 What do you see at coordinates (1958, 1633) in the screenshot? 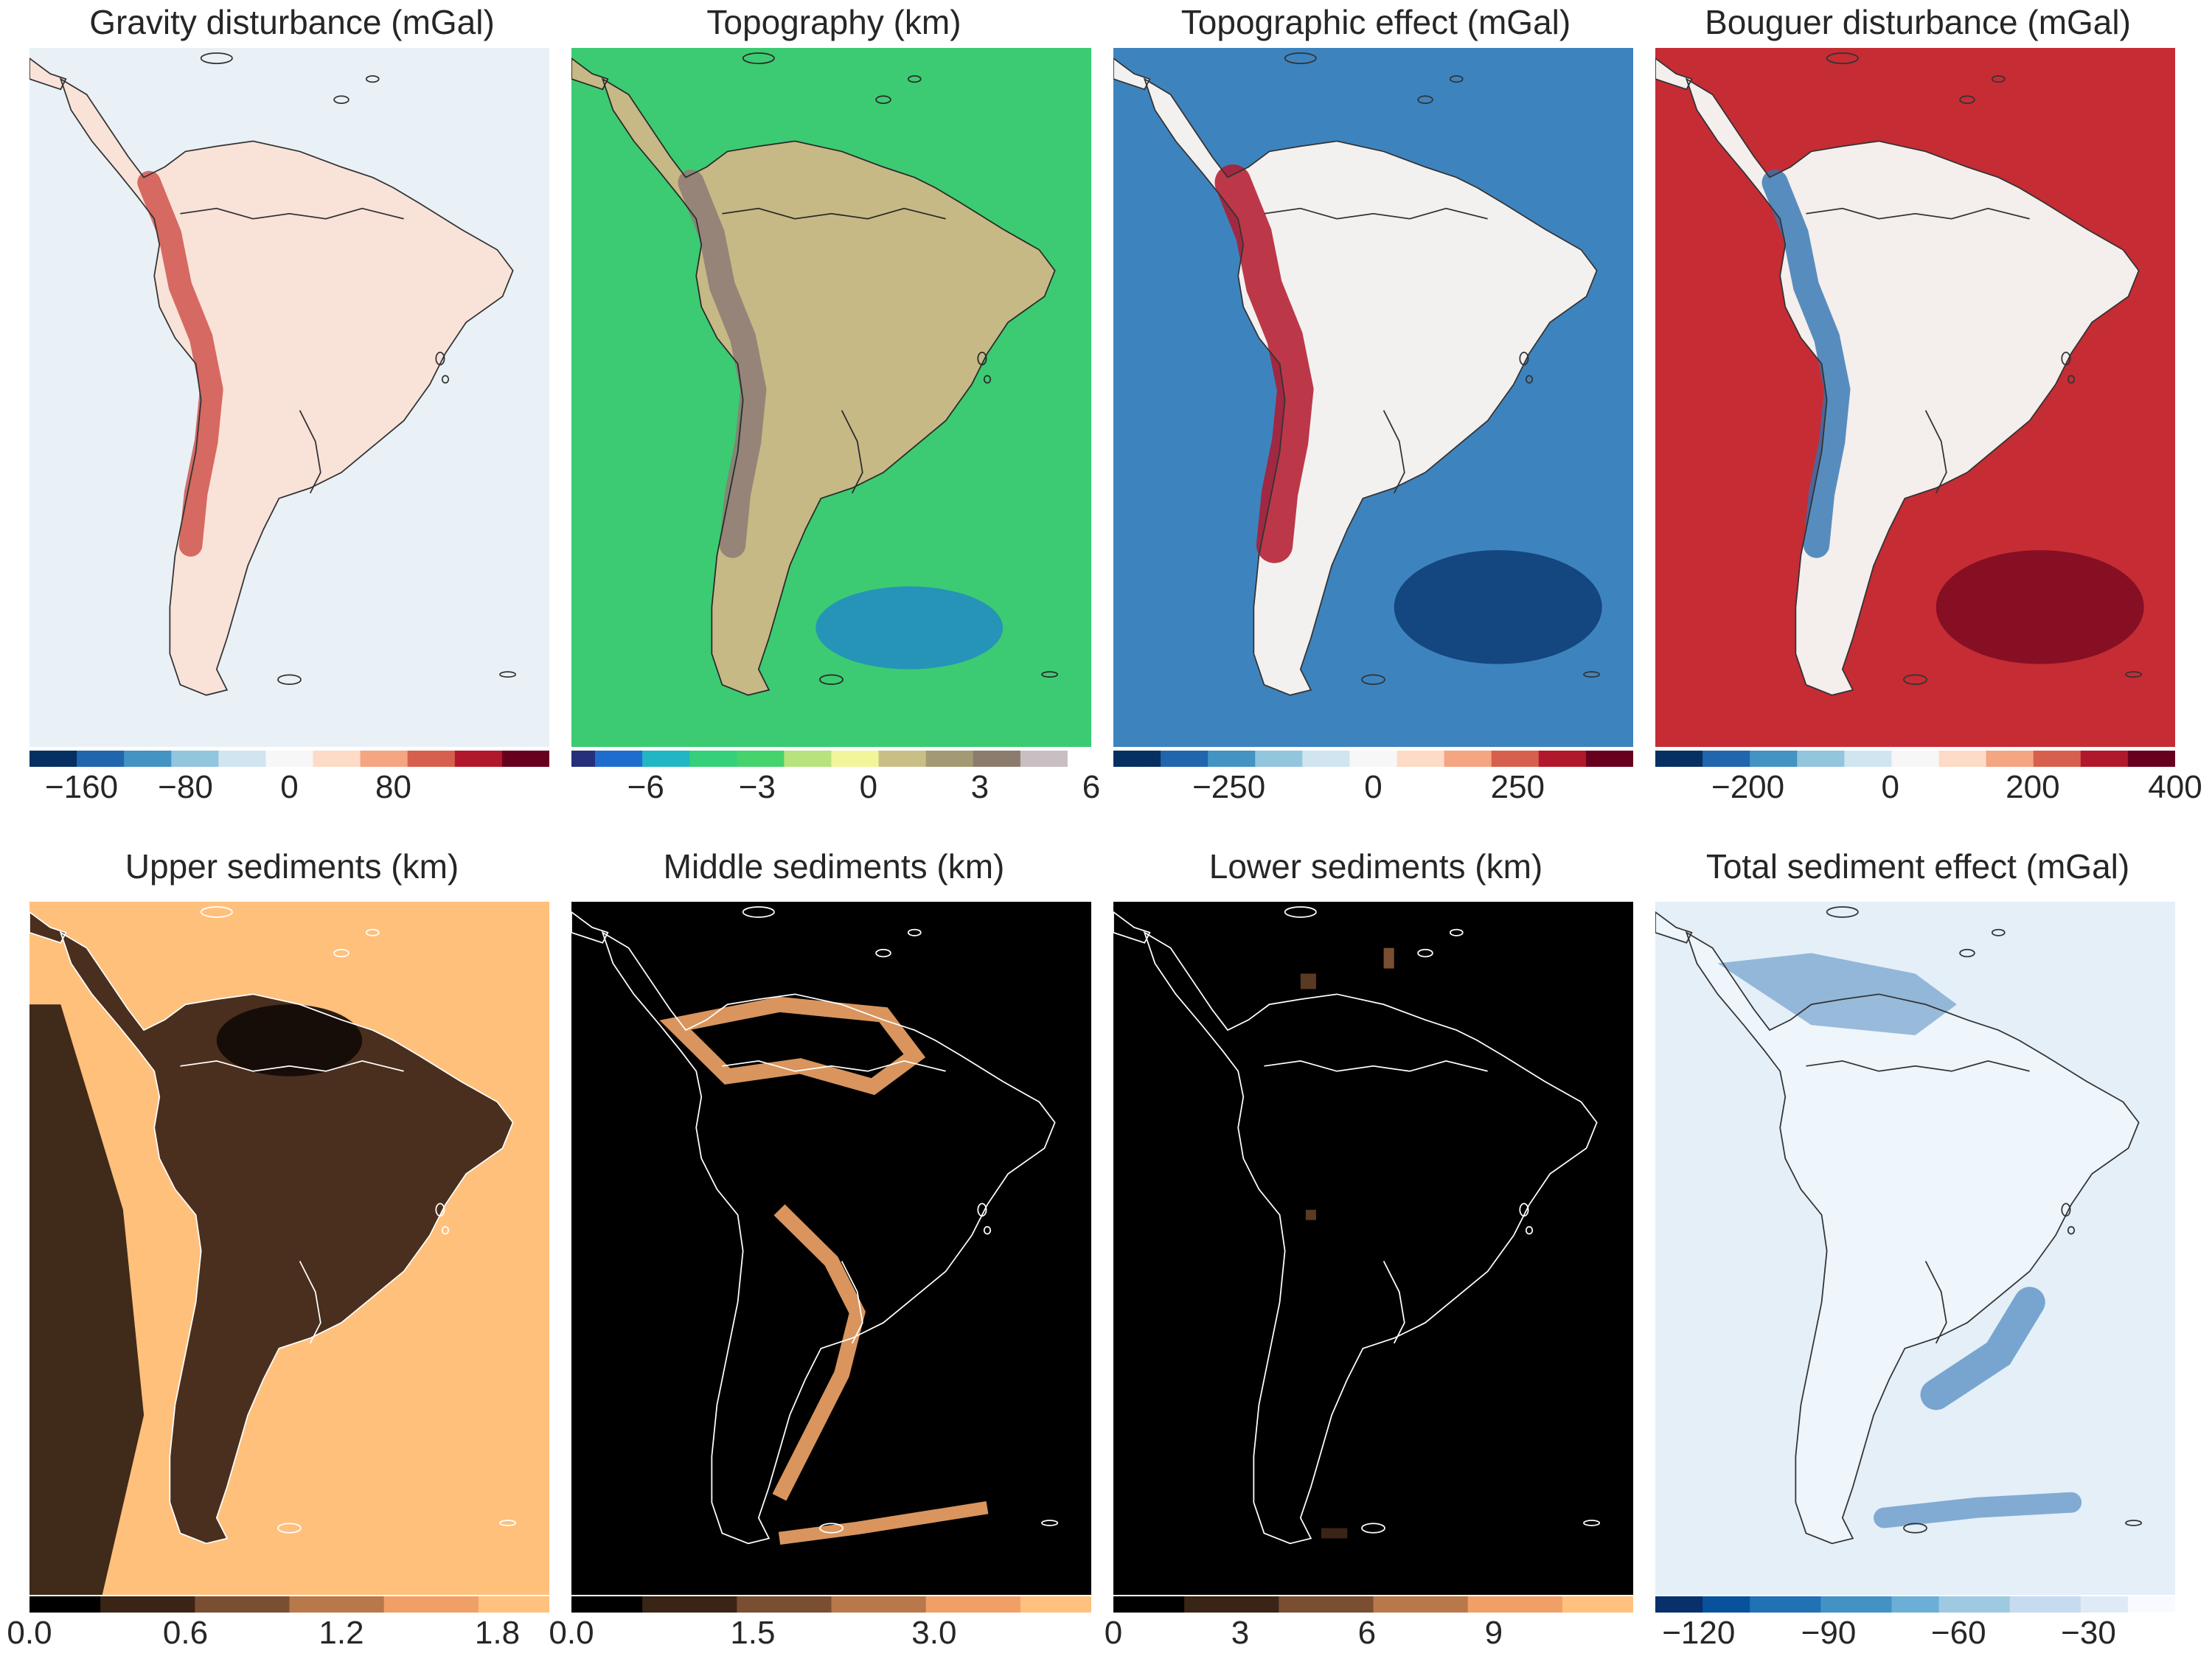
I see `colorbar-tick-label: −60` at bounding box center [1958, 1633].